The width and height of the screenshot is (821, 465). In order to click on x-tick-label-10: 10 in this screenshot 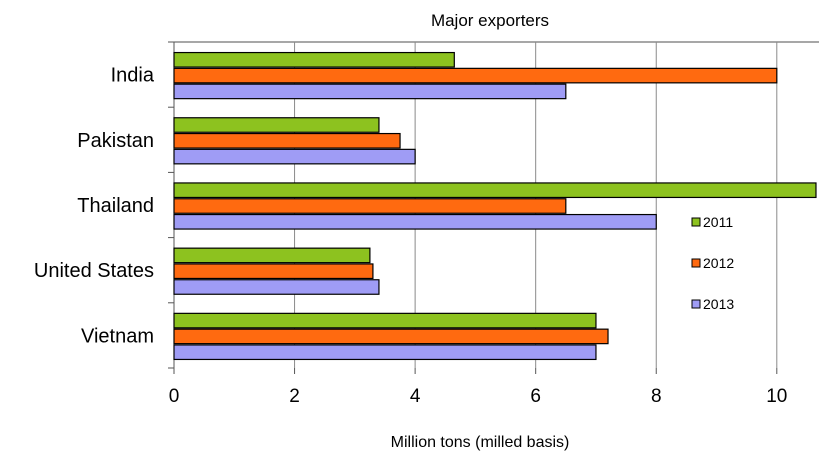, I will do `click(776, 396)`.